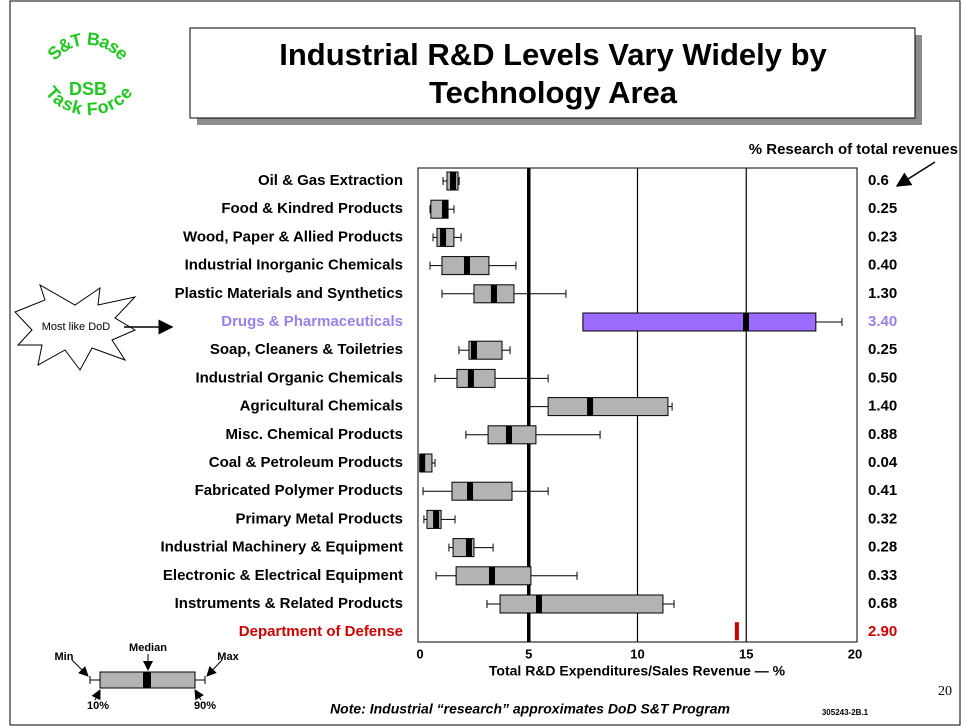 The image size is (963, 726). I want to click on category-label: Drugs & Pharmaceuticals, so click(312, 321).